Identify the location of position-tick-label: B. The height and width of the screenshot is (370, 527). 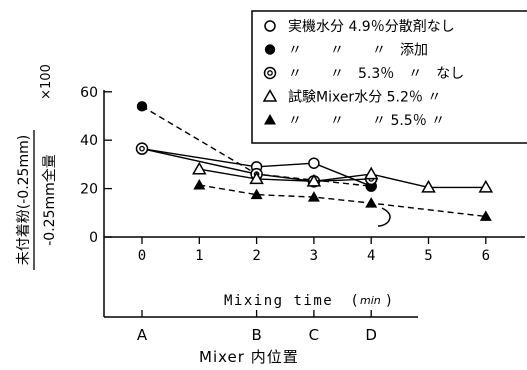
(256, 335).